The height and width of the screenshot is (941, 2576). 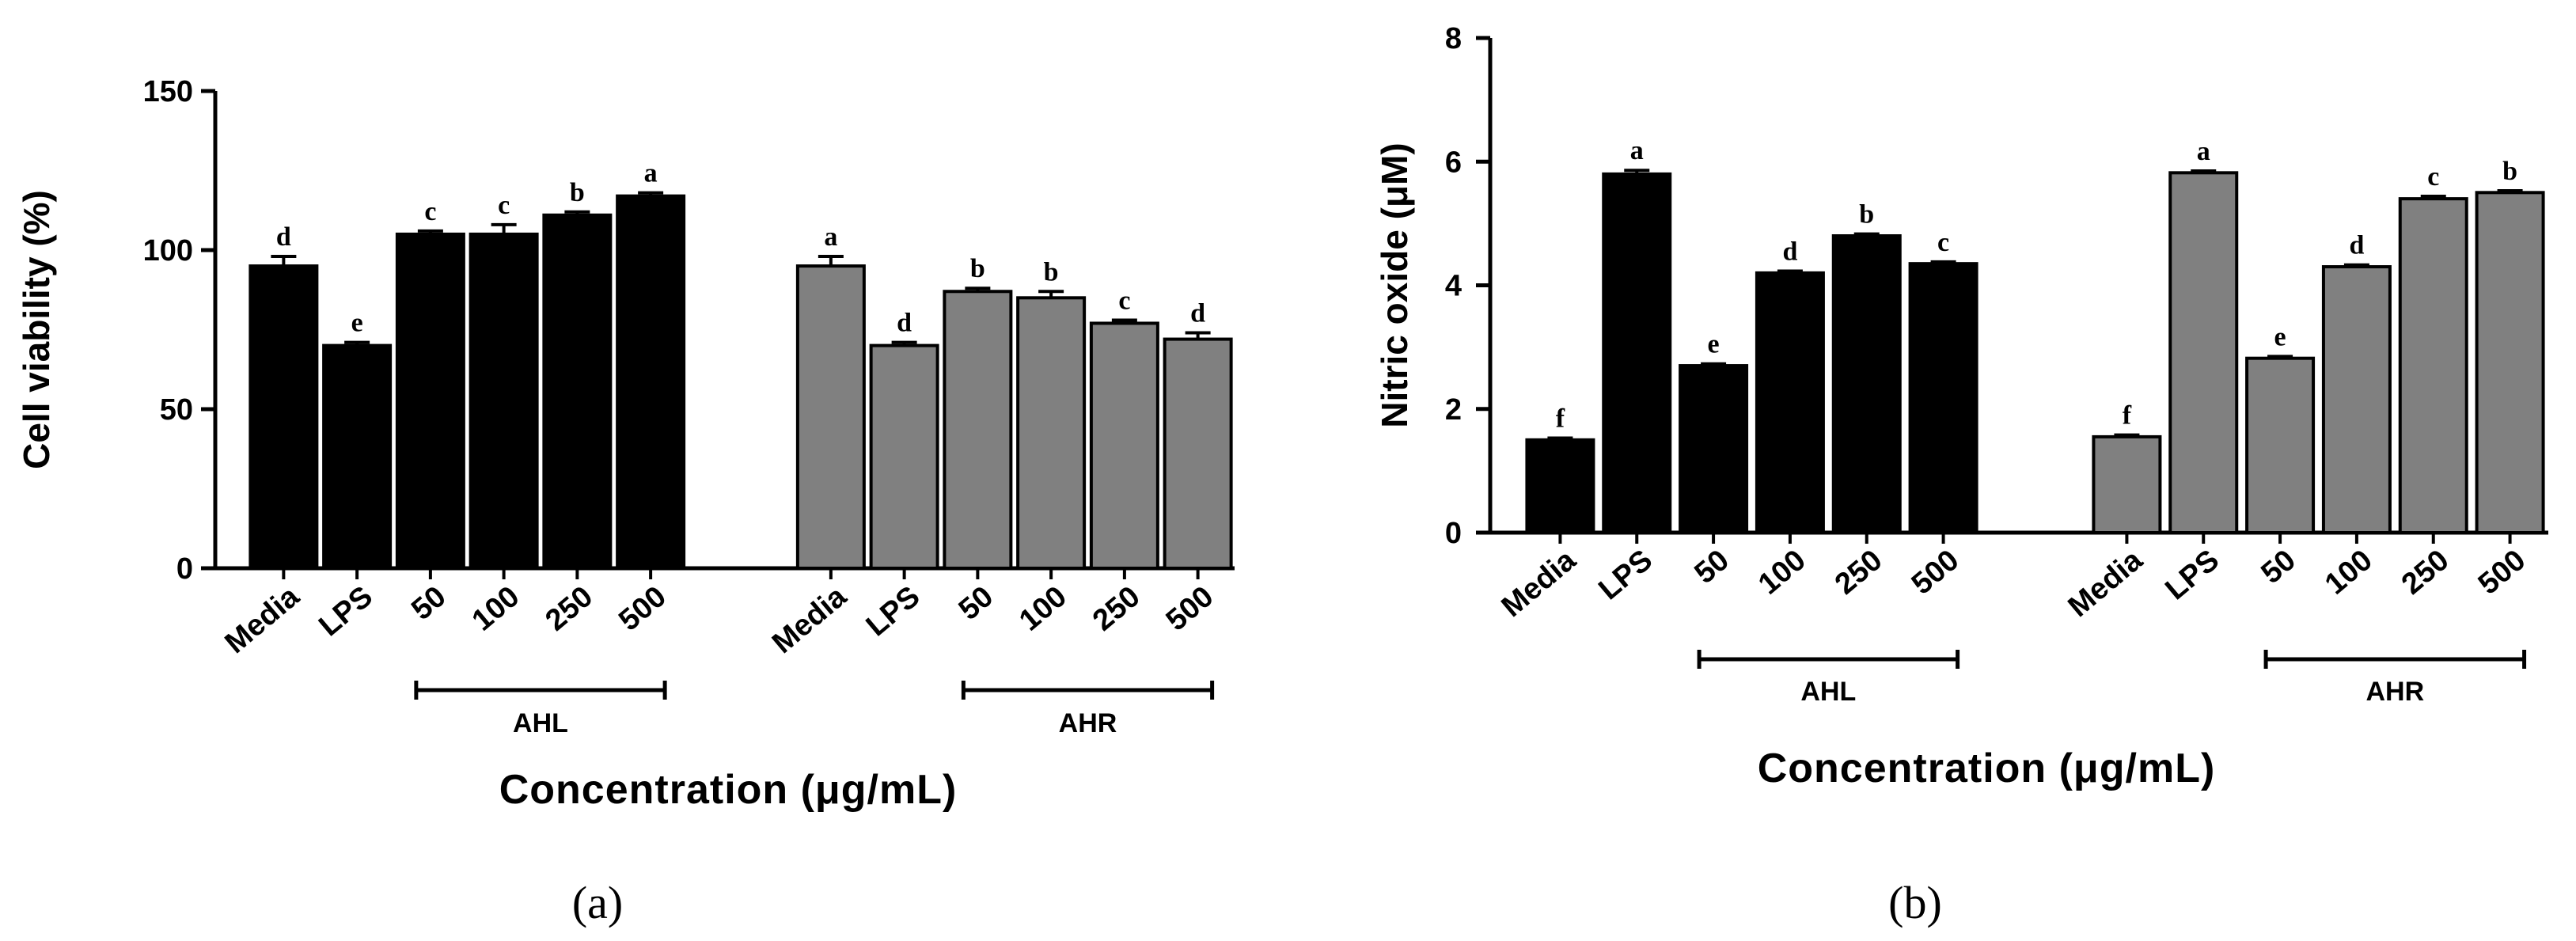 What do you see at coordinates (36, 329) in the screenshot?
I see `y-axis-label: Cell viability (%)` at bounding box center [36, 329].